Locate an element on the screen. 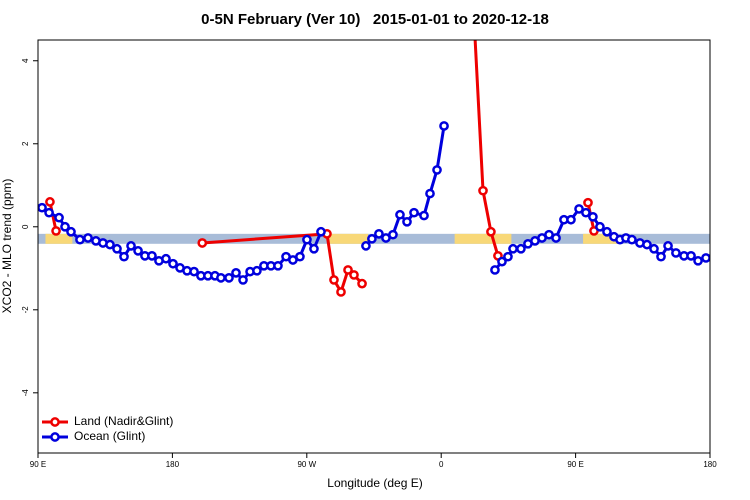 The width and height of the screenshot is (750, 500). y-tick-label: -4 is located at coordinates (25, 393).